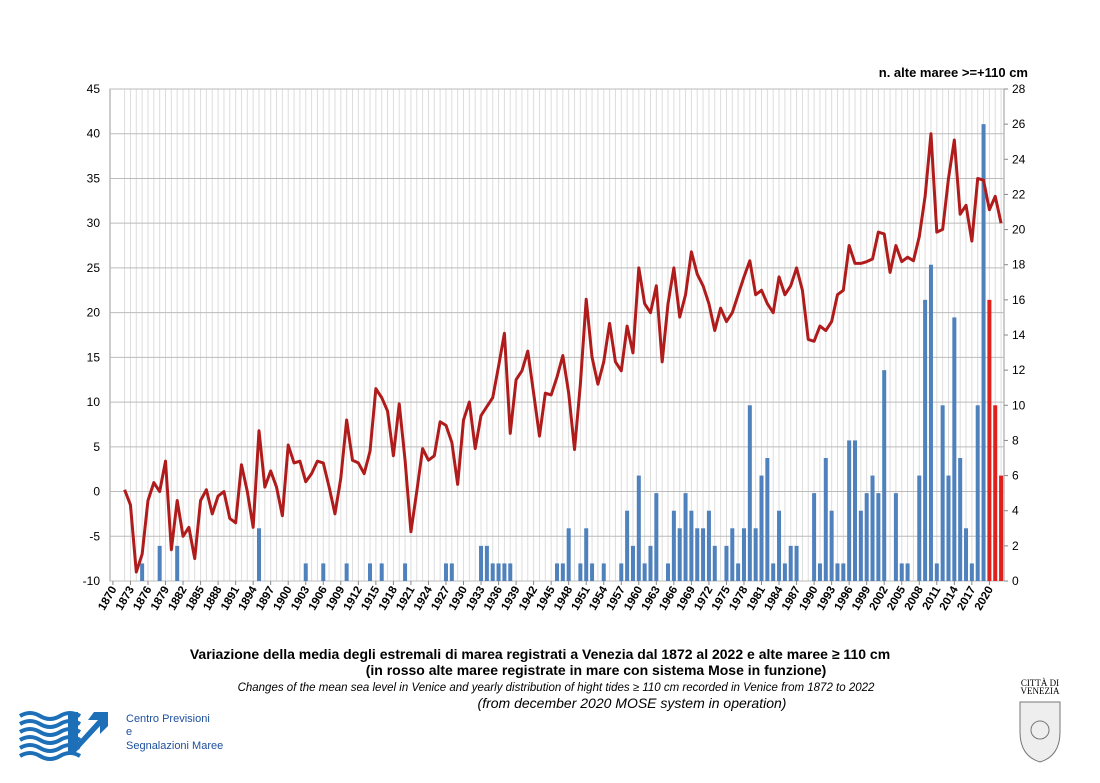  I want to click on y-tick-label: 45, so click(94, 89).